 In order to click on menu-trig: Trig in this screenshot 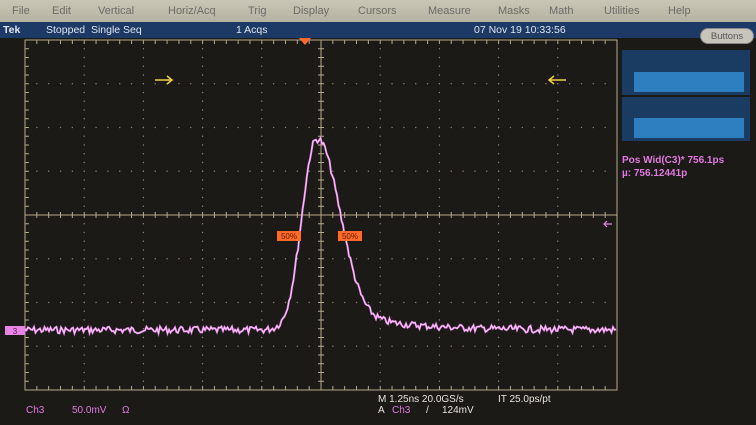, I will do `click(257, 11)`.